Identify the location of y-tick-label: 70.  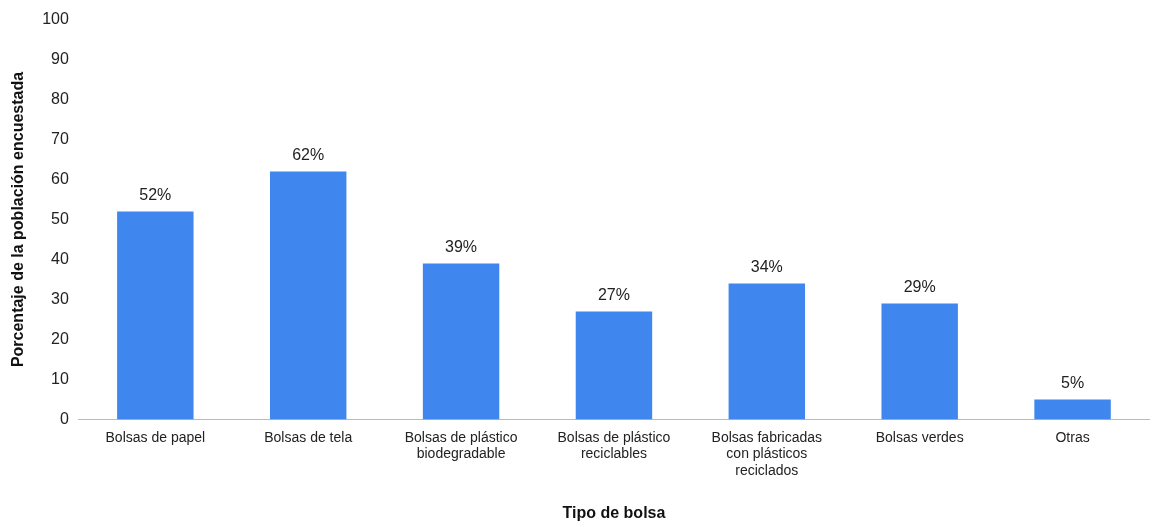
(60, 138).